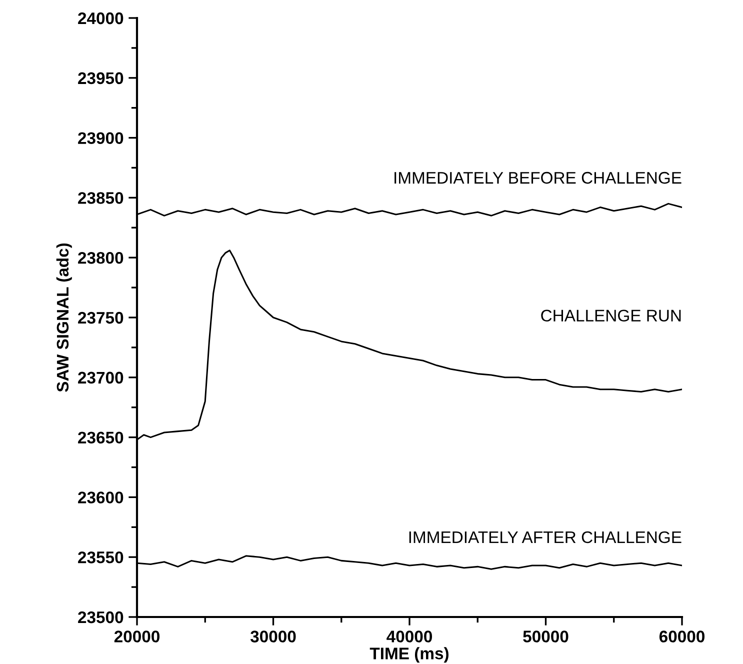 This screenshot has width=743, height=664. What do you see at coordinates (101, 318) in the screenshot?
I see `y-tick-label: 23750` at bounding box center [101, 318].